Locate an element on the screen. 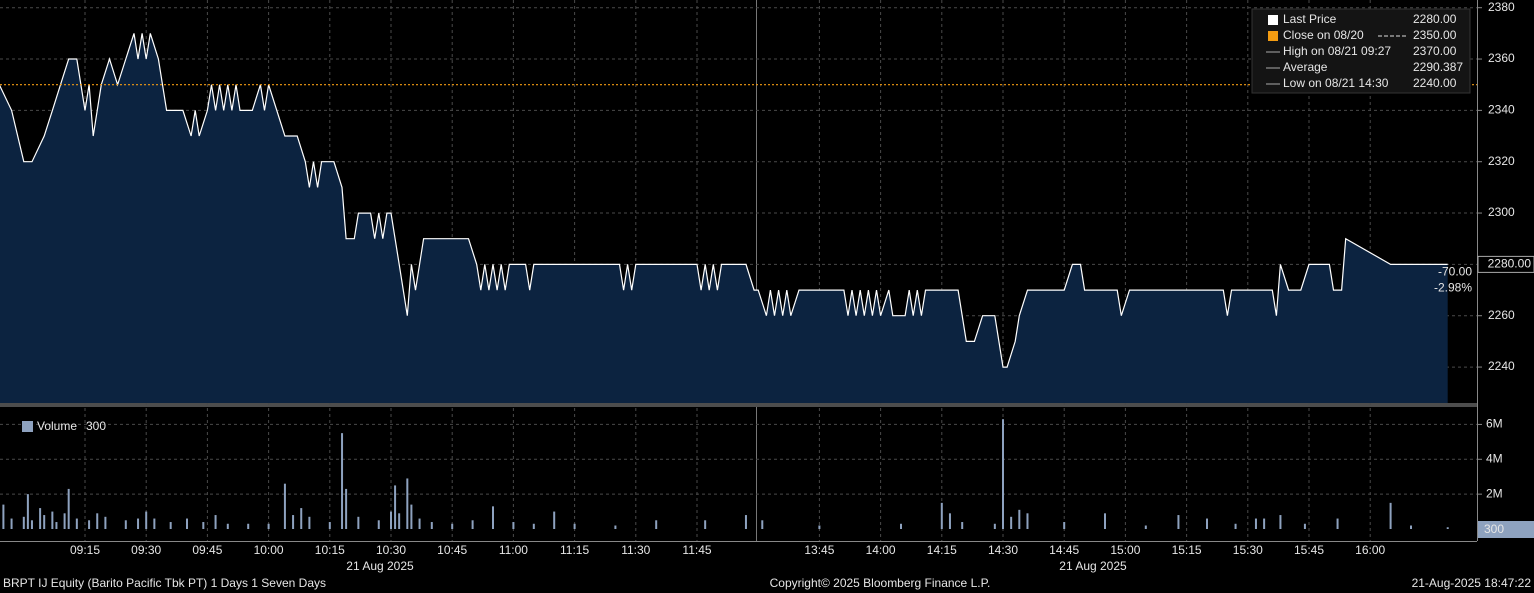  x-tick-label: 11:15 is located at coordinates (574, 550).